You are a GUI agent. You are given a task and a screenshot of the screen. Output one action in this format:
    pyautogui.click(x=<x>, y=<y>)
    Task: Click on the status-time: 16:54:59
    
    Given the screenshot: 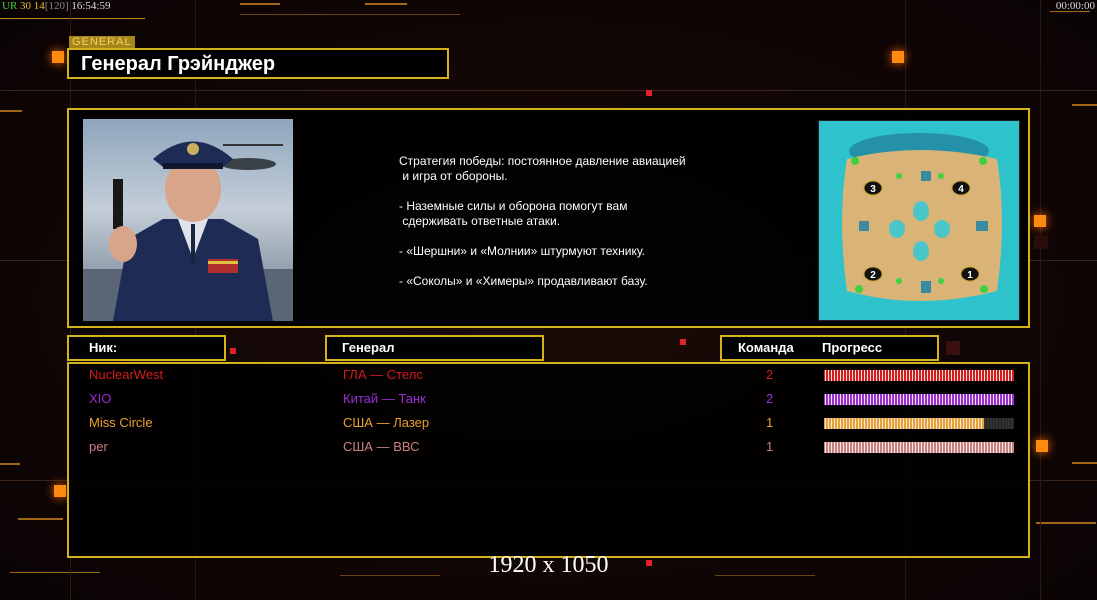 What is the action you would take?
    pyautogui.click(x=91, y=6)
    